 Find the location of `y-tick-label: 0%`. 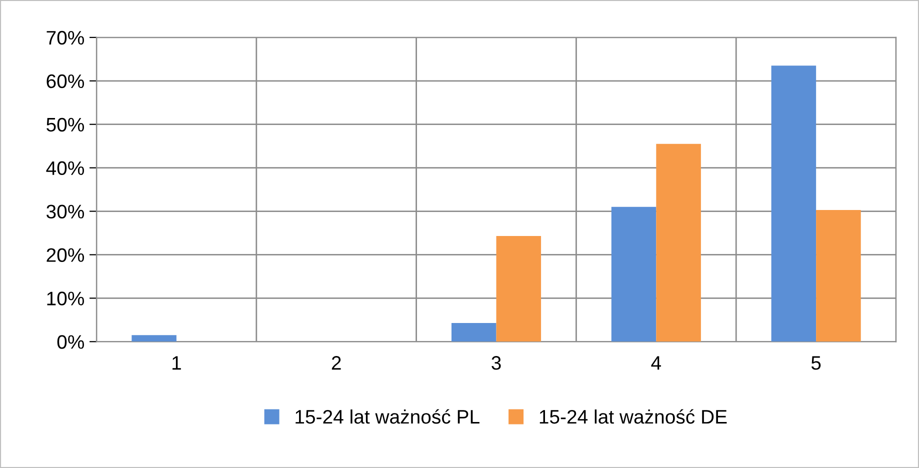

y-tick-label: 0% is located at coordinates (70, 342).